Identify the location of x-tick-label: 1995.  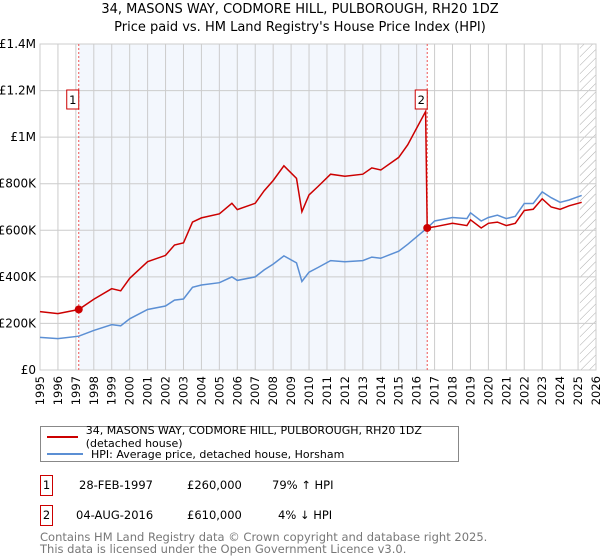
(40, 390).